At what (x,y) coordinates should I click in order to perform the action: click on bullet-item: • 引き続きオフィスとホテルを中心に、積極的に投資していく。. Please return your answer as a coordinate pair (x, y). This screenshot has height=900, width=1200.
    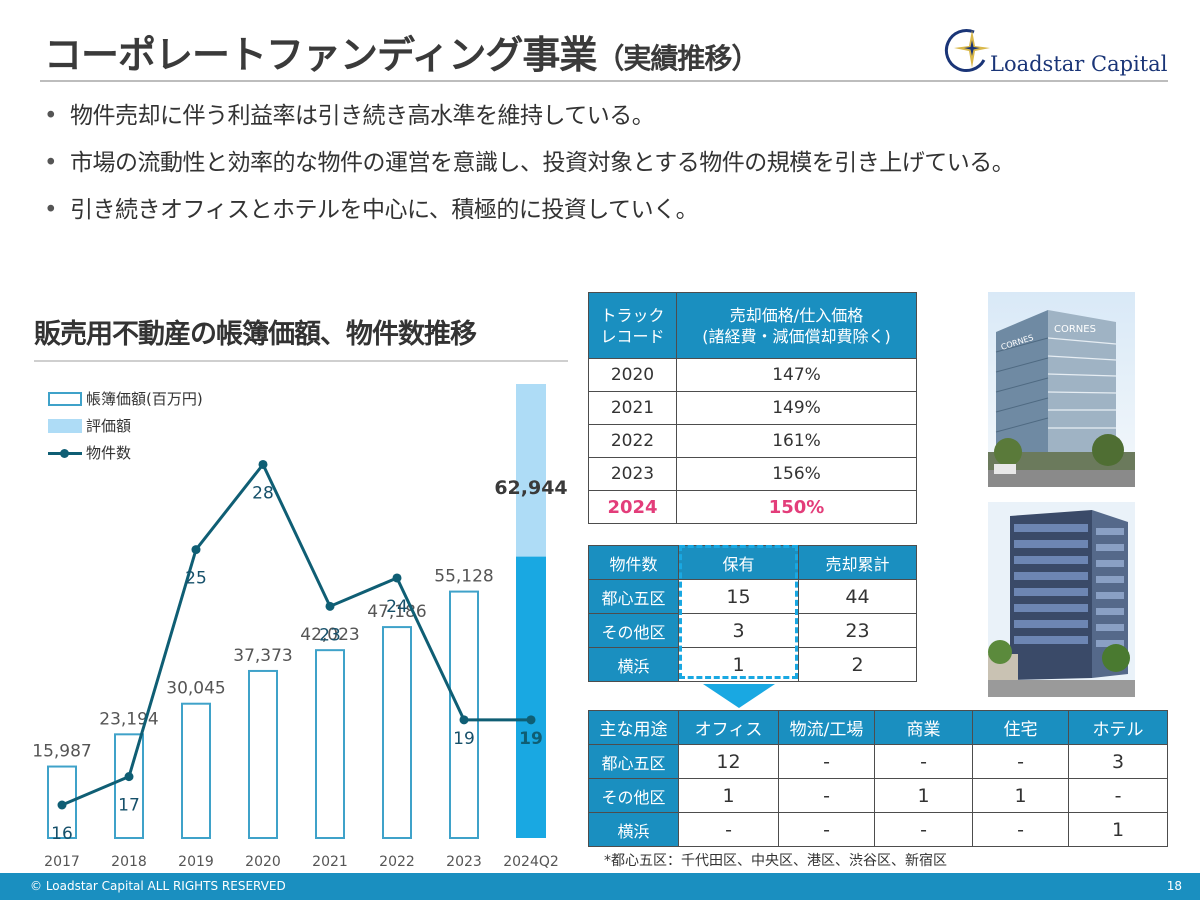
    Looking at the image, I should click on (529, 215).